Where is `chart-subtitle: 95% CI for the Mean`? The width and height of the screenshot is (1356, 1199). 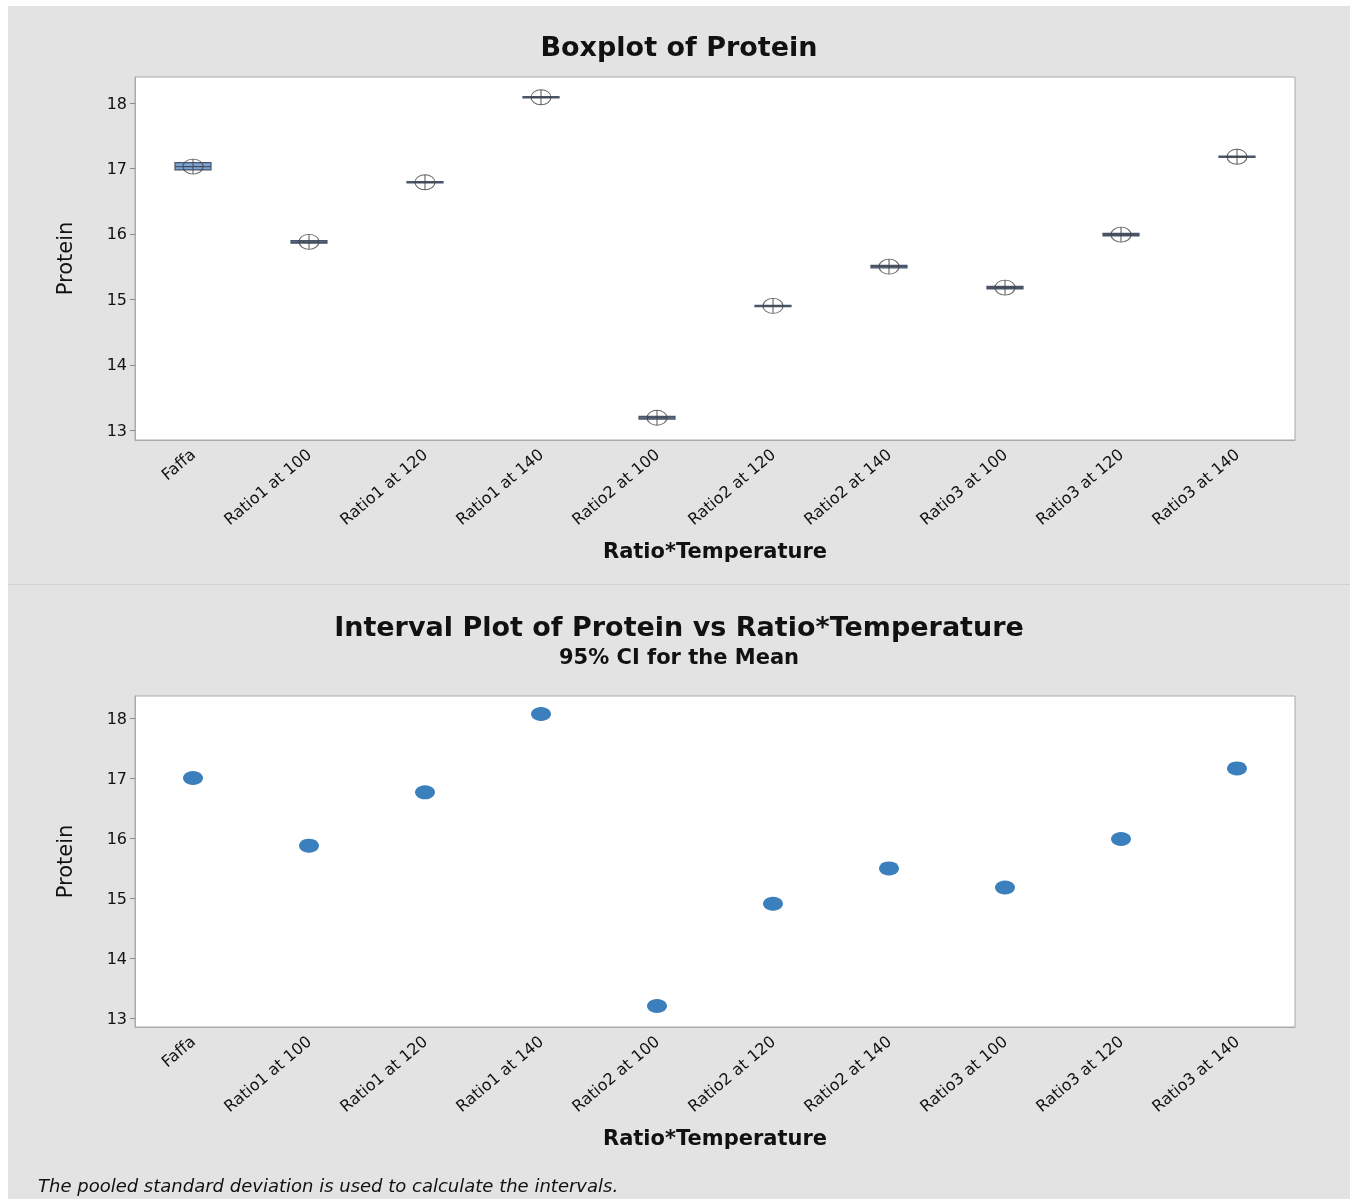 chart-subtitle: 95% CI for the Mean is located at coordinates (679, 656).